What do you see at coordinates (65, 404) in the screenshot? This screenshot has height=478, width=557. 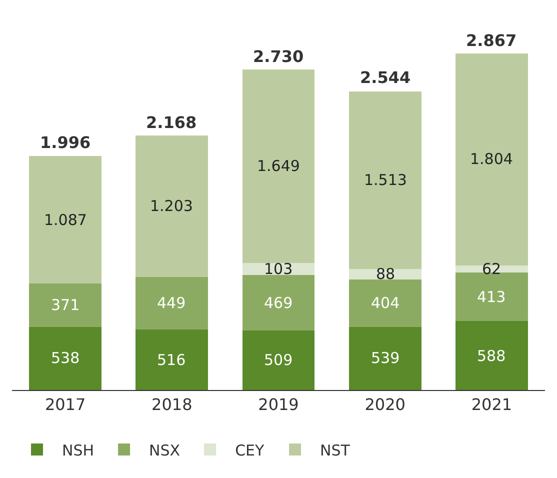 I see `x-tick-label: 2017` at bounding box center [65, 404].